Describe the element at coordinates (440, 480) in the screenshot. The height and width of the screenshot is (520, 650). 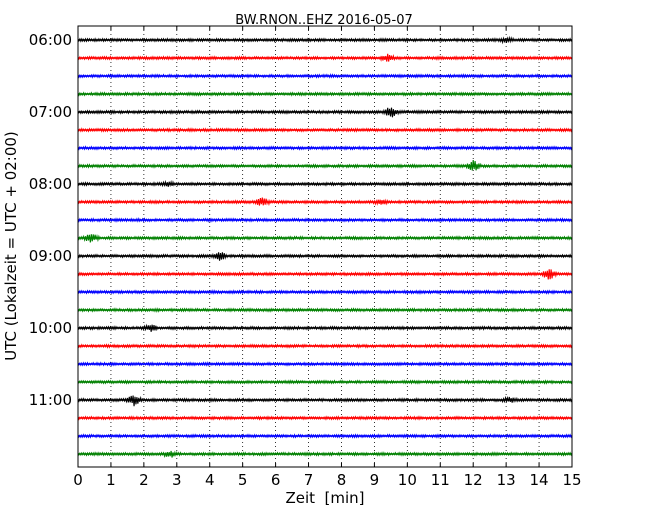
I see `x-tick-label: 11` at that location.